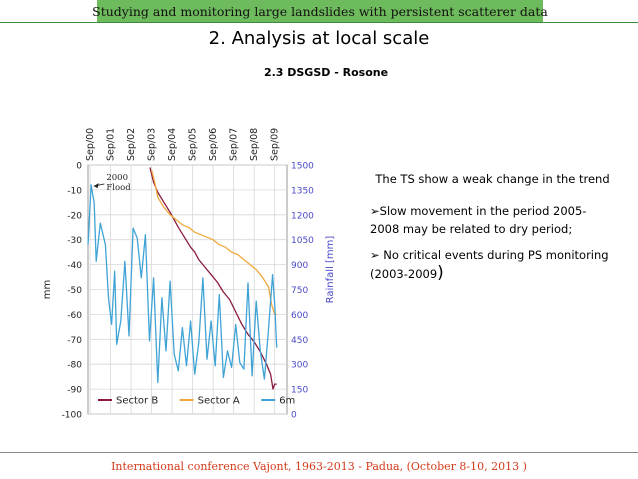 The width and height of the screenshot is (638, 479). What do you see at coordinates (319, 38) in the screenshot?
I see `slide-title: 2. Analysis at local scale` at bounding box center [319, 38].